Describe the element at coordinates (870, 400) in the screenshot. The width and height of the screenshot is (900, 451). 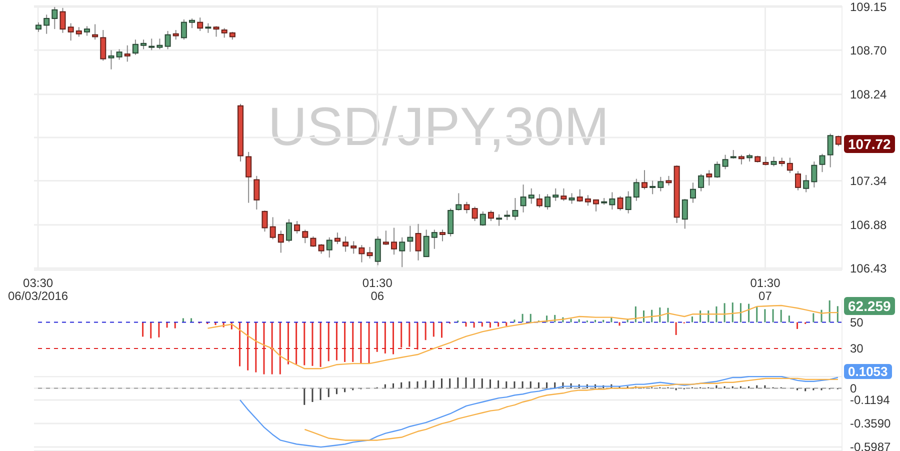
I see `y-tick-label: -0.1194` at that location.